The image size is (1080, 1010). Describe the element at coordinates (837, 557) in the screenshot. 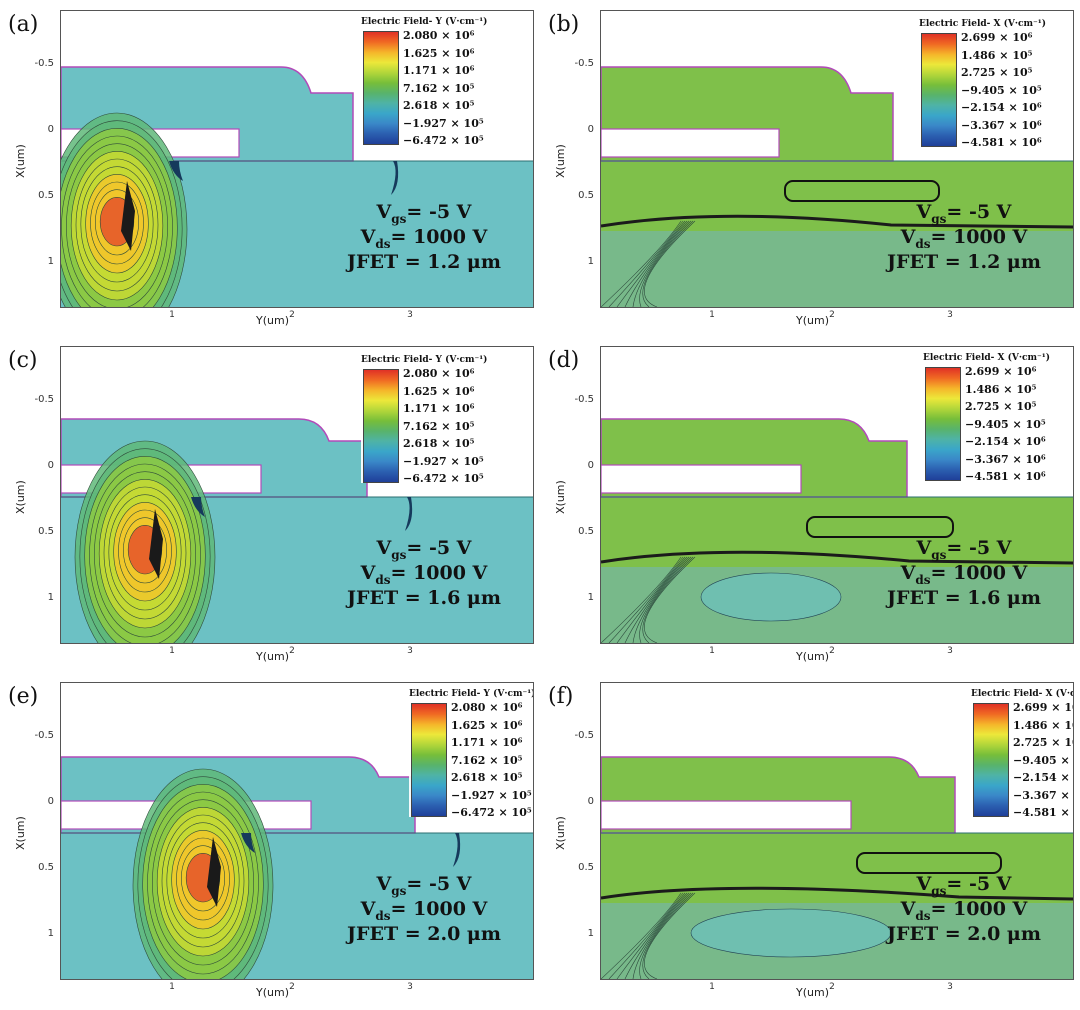

I see `junction-contour` at that location.